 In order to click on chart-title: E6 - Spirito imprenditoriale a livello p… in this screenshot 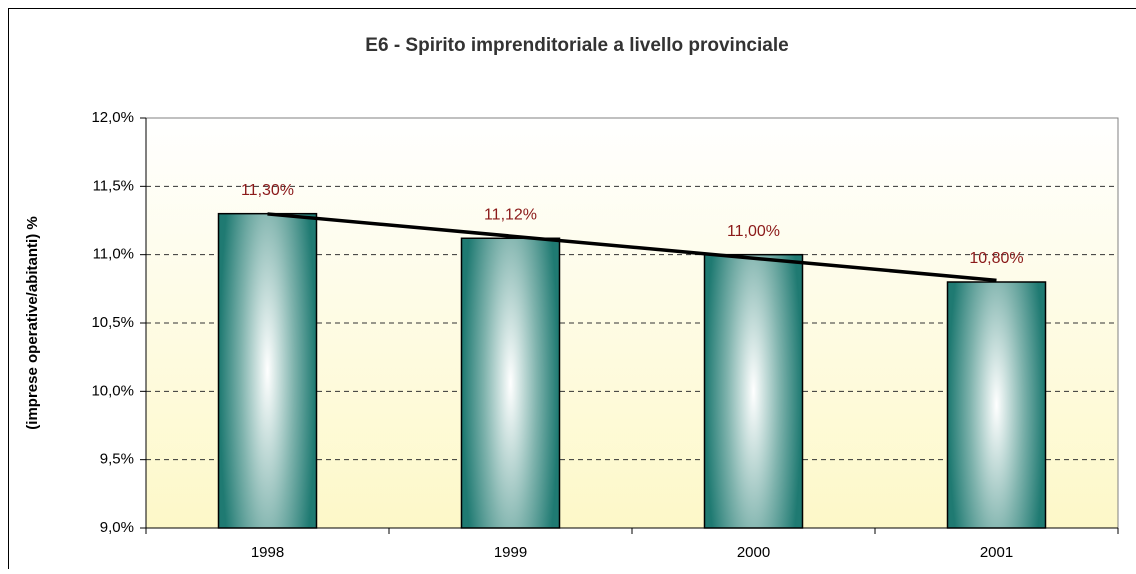, I will do `click(576, 45)`.